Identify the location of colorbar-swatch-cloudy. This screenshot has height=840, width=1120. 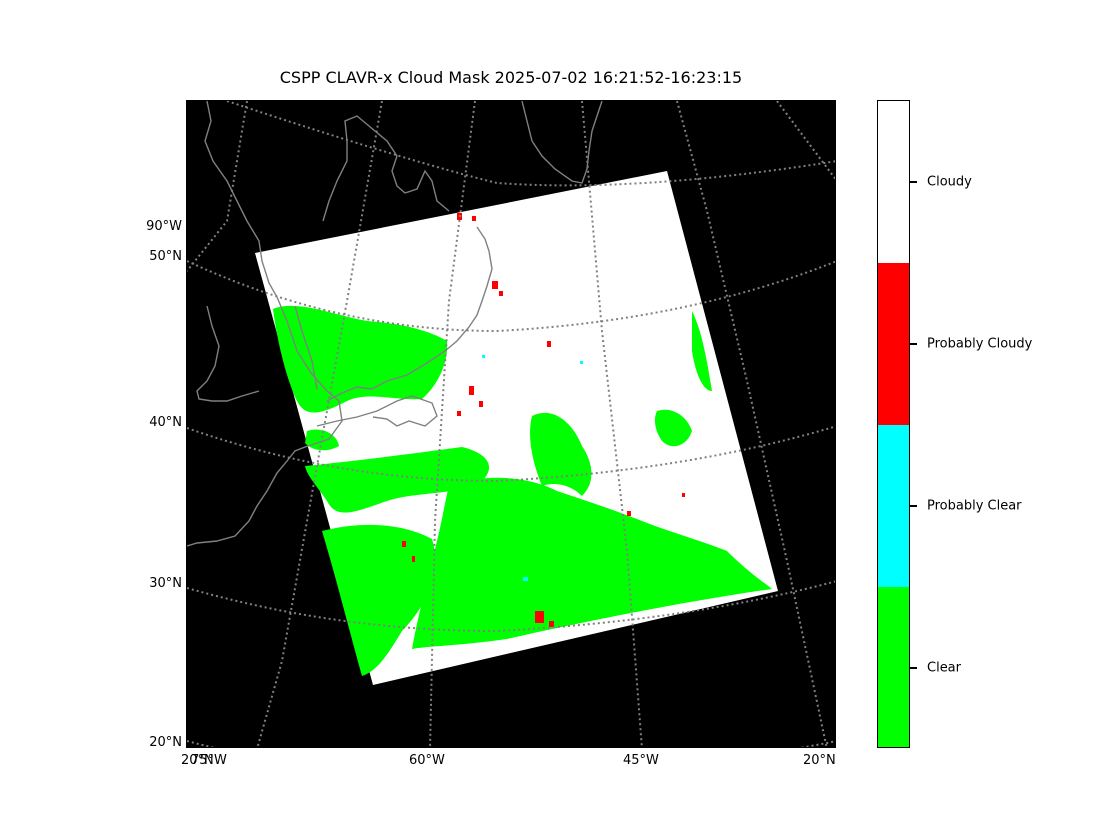
(893, 182).